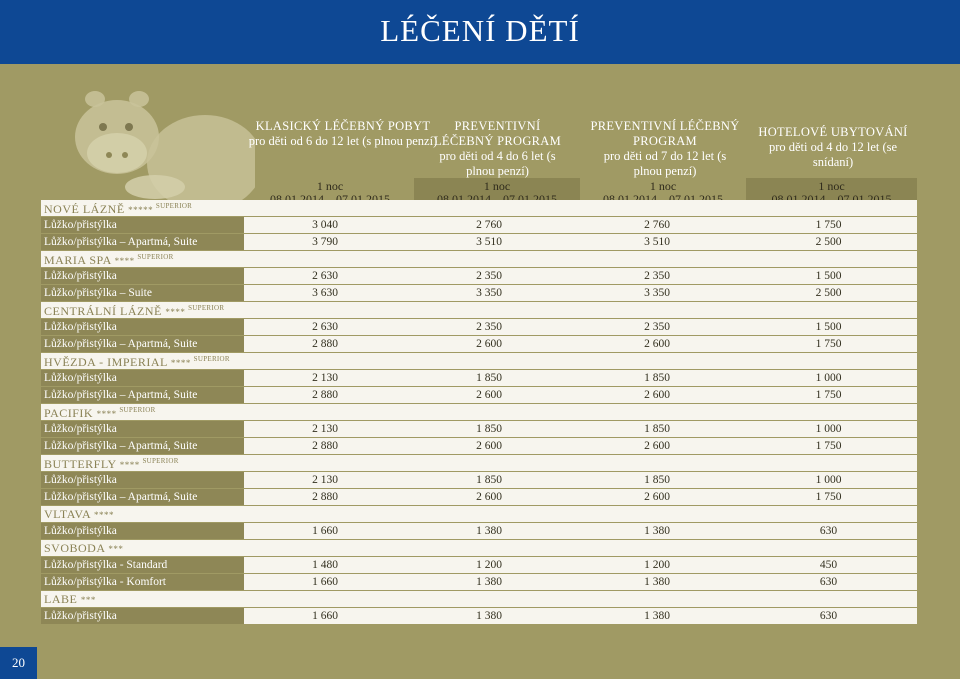 The image size is (960, 679). I want to click on column-title: HOTELOVÉ UBYTOVÁNÍ, so click(833, 132).